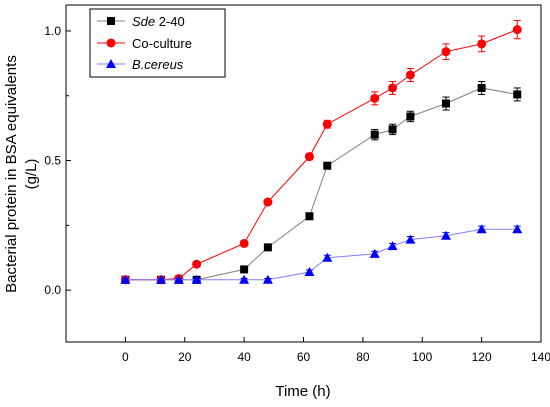  I want to click on legend-label-sde-rest: 2-40, so click(170, 21).